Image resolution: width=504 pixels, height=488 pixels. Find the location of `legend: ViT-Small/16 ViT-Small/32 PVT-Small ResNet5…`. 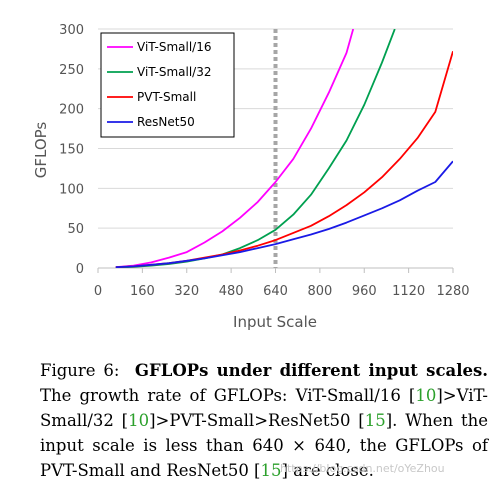

legend: ViT-Small/16 ViT-Small/32 PVT-Small ResNet5… is located at coordinates (167, 85).